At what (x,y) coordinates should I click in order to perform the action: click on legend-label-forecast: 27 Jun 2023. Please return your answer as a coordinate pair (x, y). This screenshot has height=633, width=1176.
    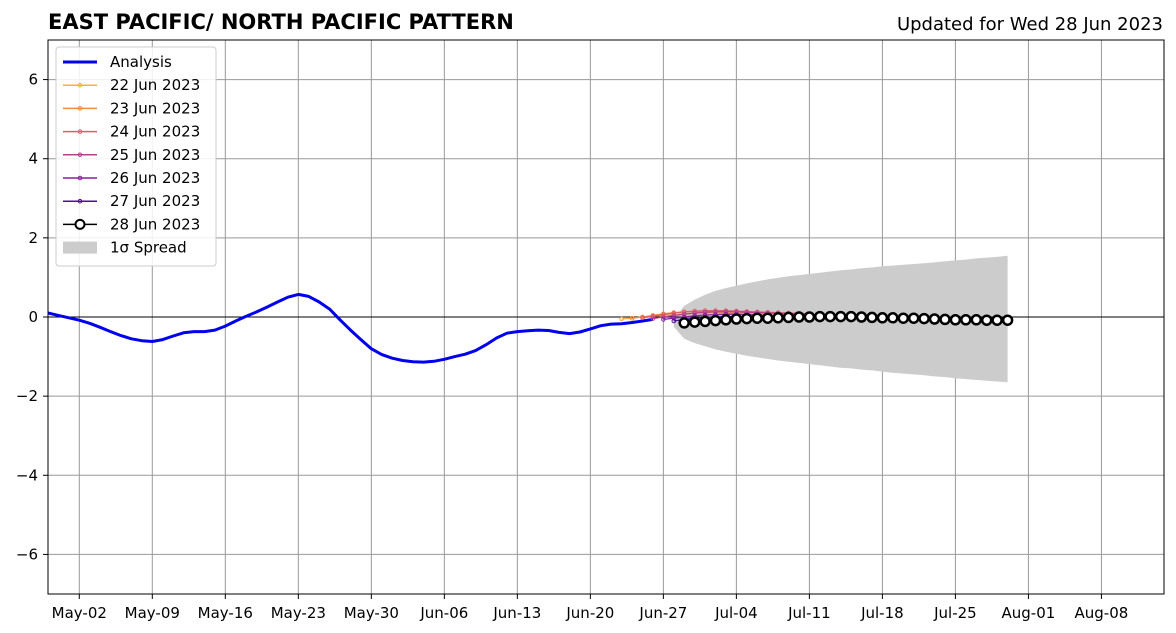
    Looking at the image, I should click on (155, 201).